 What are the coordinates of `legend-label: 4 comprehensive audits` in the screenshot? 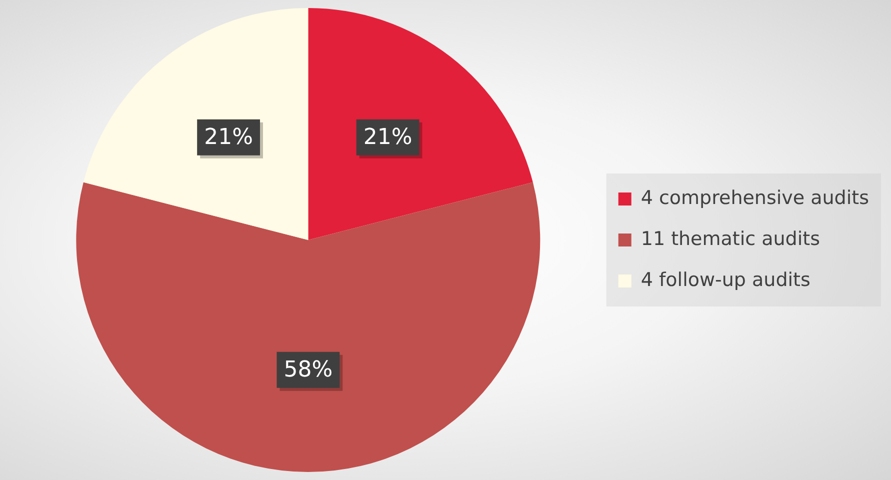 It's located at (755, 197).